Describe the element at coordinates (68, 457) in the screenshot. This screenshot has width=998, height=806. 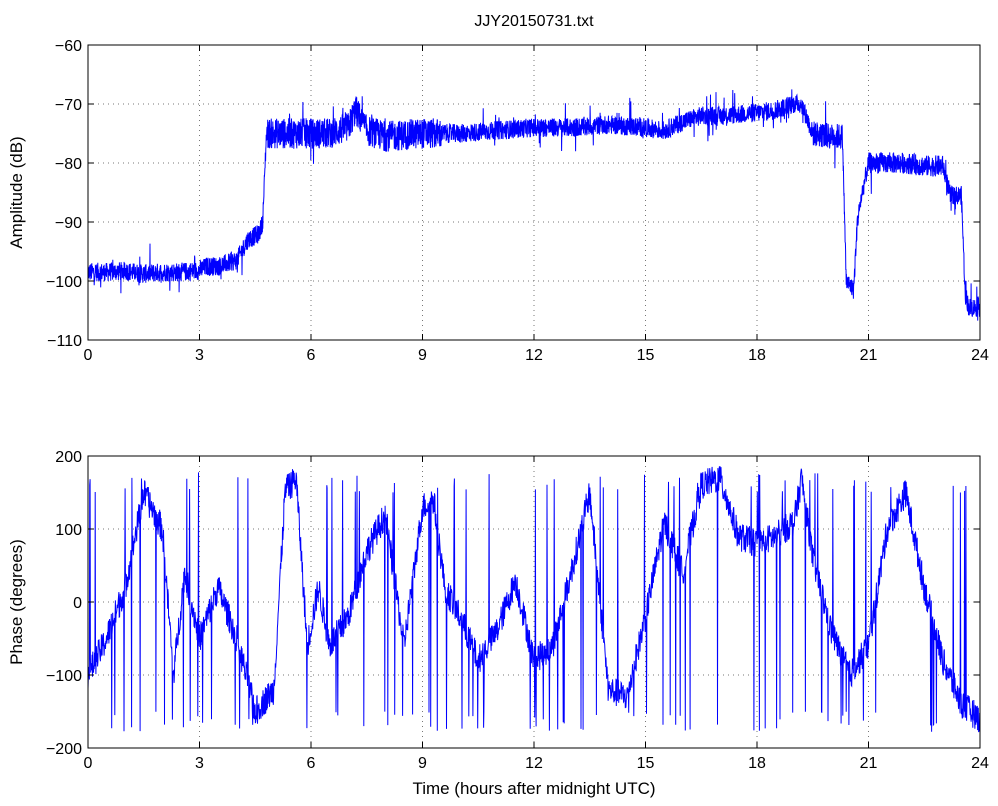
I see `y-tick-label: 200` at that location.